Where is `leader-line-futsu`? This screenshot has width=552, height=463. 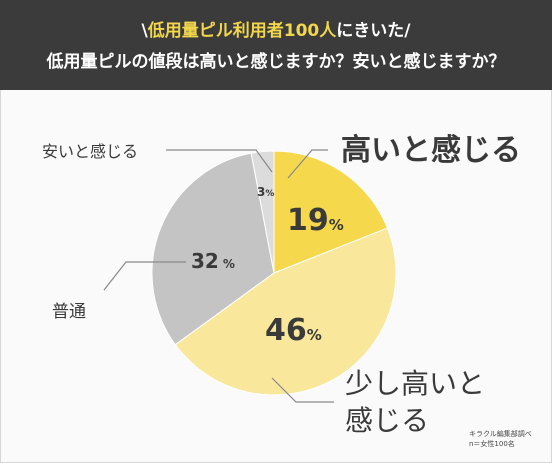
leader-line-futsu is located at coordinates (144, 276).